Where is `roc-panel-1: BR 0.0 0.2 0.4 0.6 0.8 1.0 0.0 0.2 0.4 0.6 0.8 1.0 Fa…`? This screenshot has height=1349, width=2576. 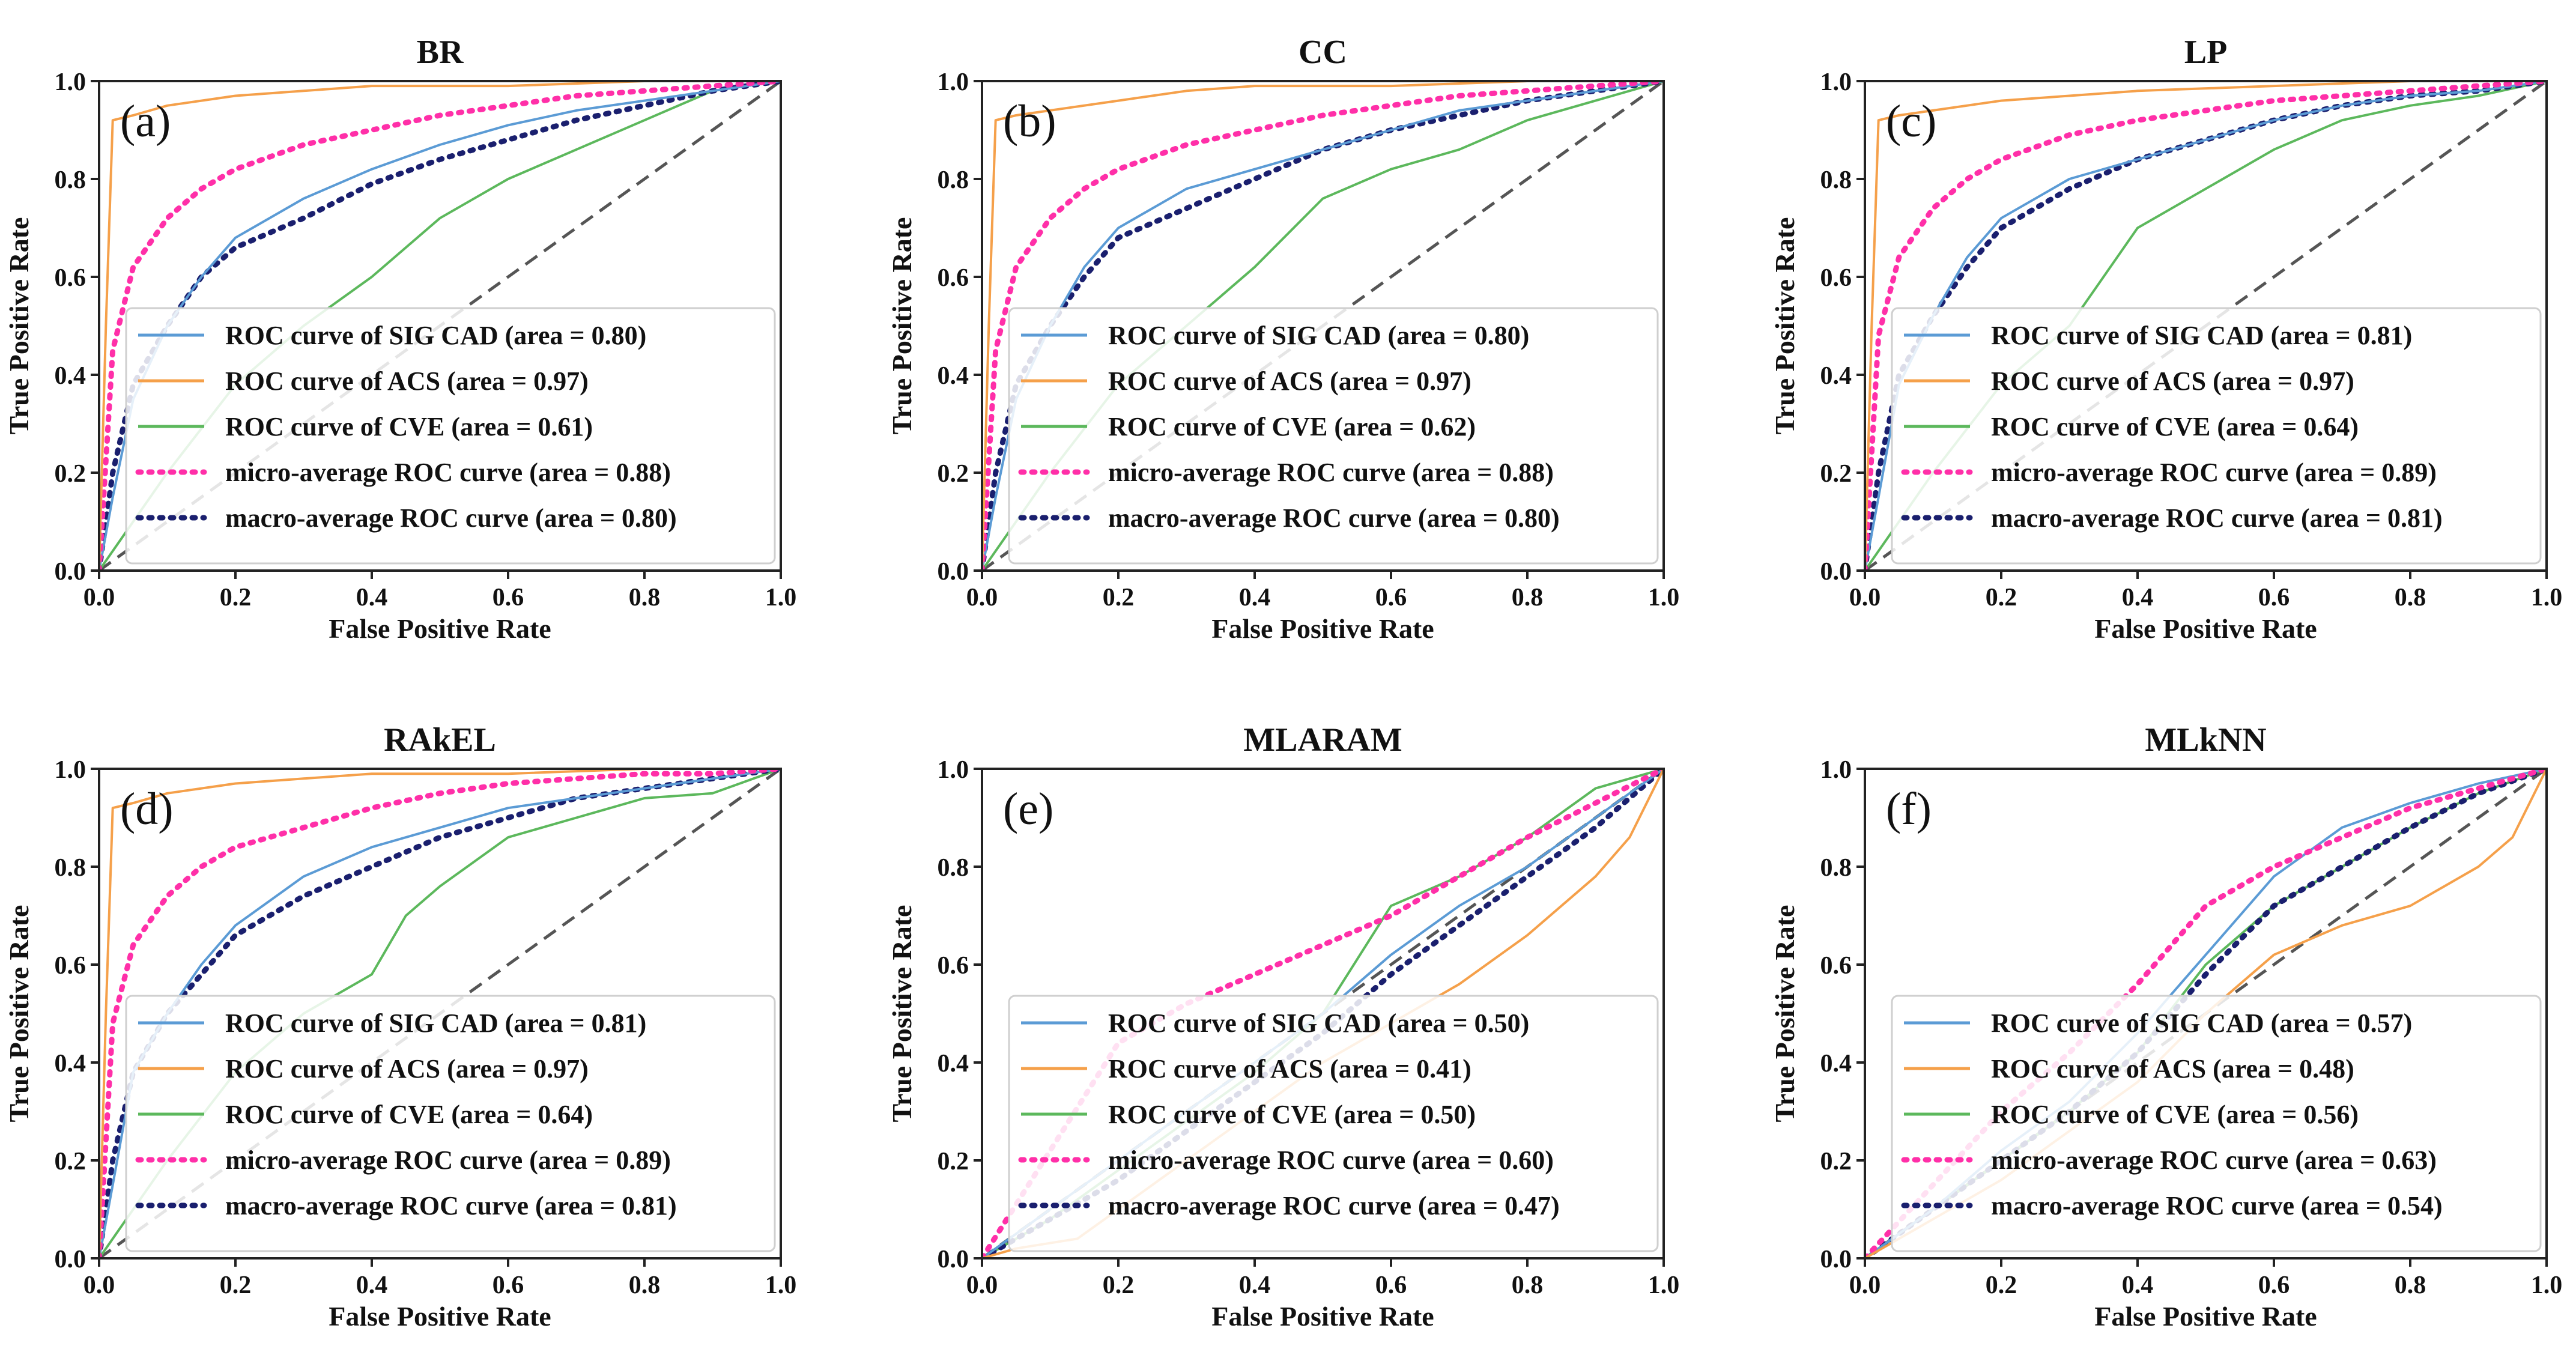
roc-panel-1: BR 0.0 0.2 0.4 0.6 0.8 1.0 0.0 0.2 0.4 0.6 0.8 1.0 Fa… is located at coordinates (400, 339).